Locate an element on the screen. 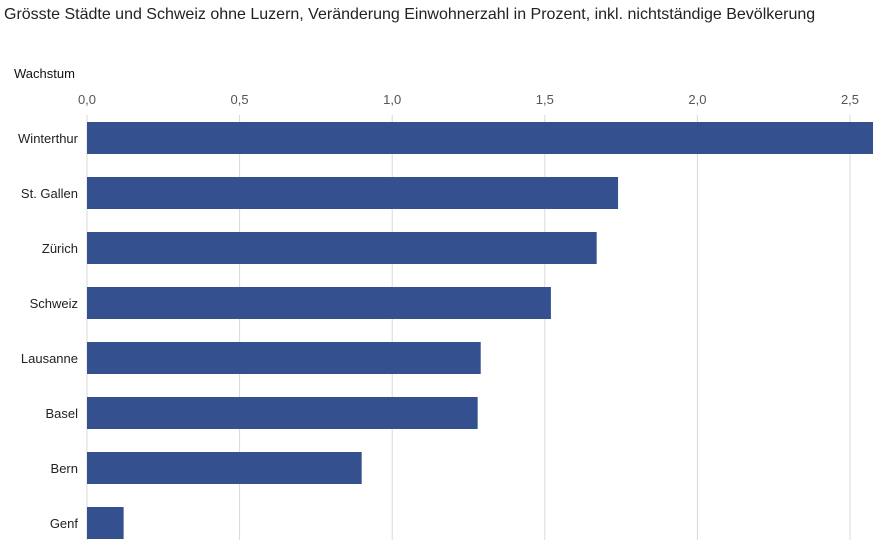 The image size is (873, 547). category-label: Bern is located at coordinates (64, 468).